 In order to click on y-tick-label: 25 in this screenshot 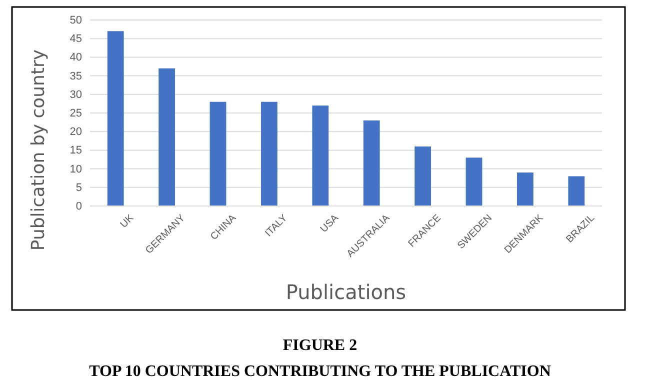, I will do `click(76, 114)`.